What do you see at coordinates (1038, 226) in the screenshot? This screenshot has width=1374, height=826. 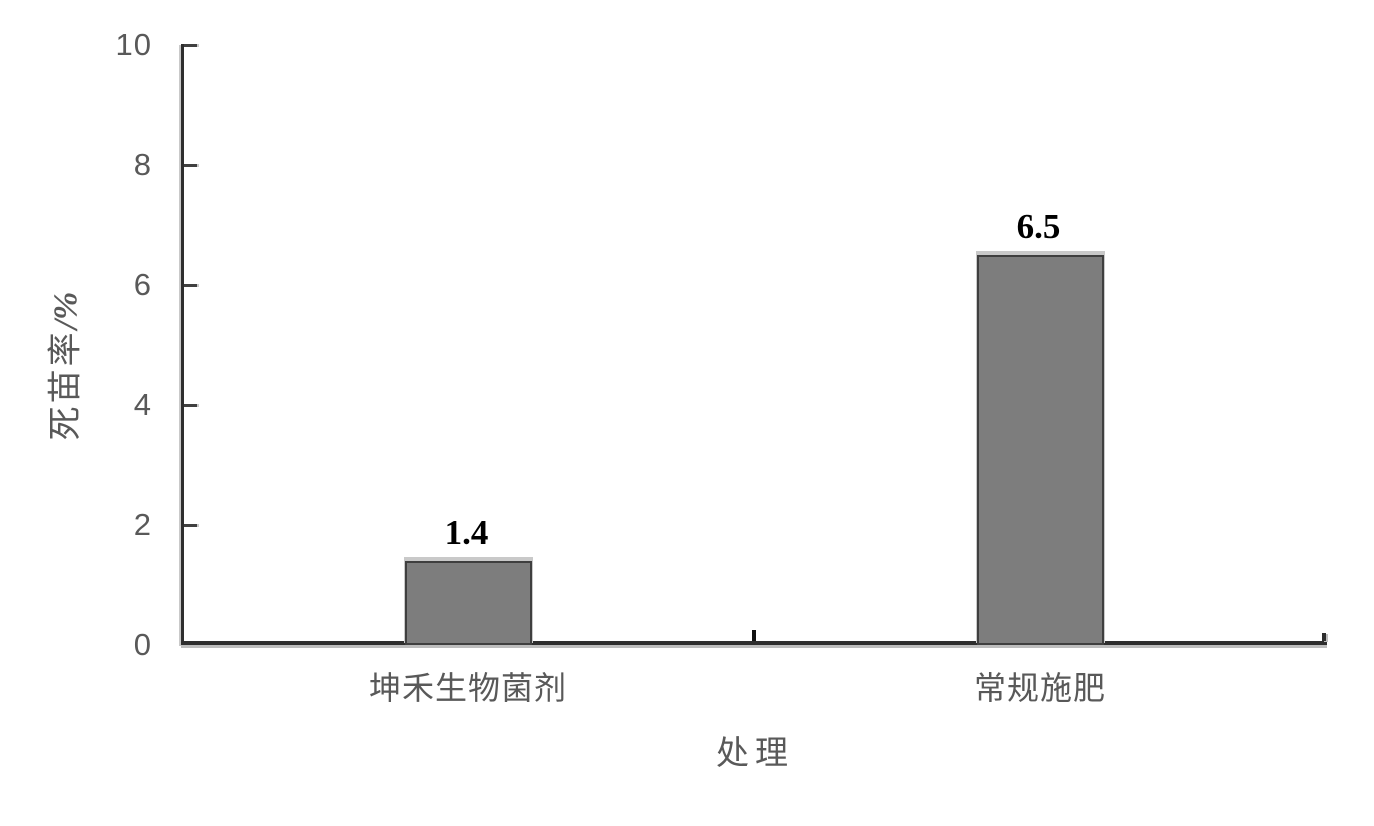 I see `bar-value-label: 6.5` at bounding box center [1038, 226].